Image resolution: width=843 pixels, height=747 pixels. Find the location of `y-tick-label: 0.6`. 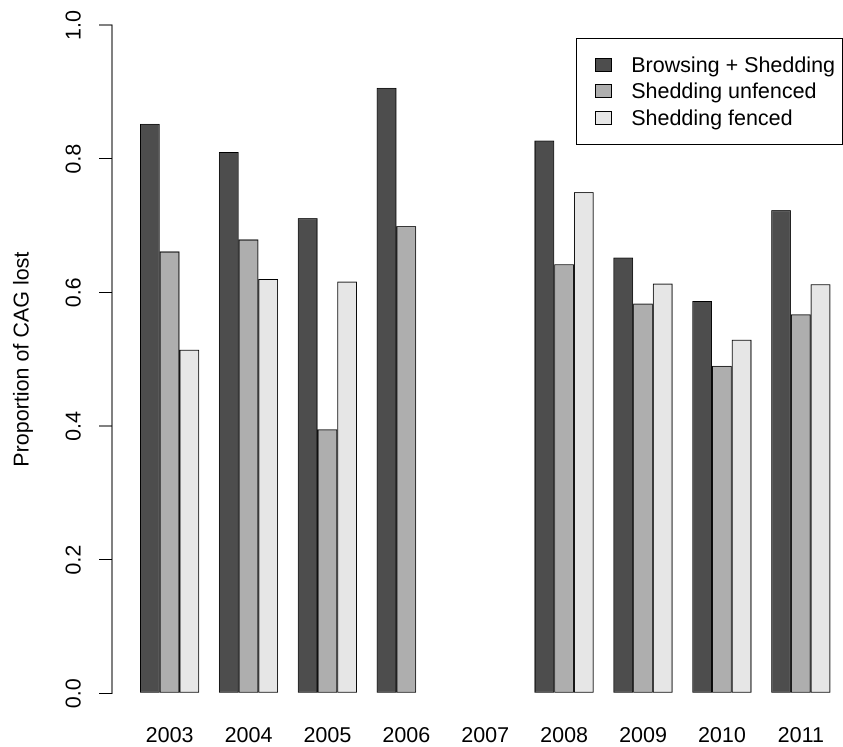

y-tick-label: 0.6 is located at coordinates (73, 292).